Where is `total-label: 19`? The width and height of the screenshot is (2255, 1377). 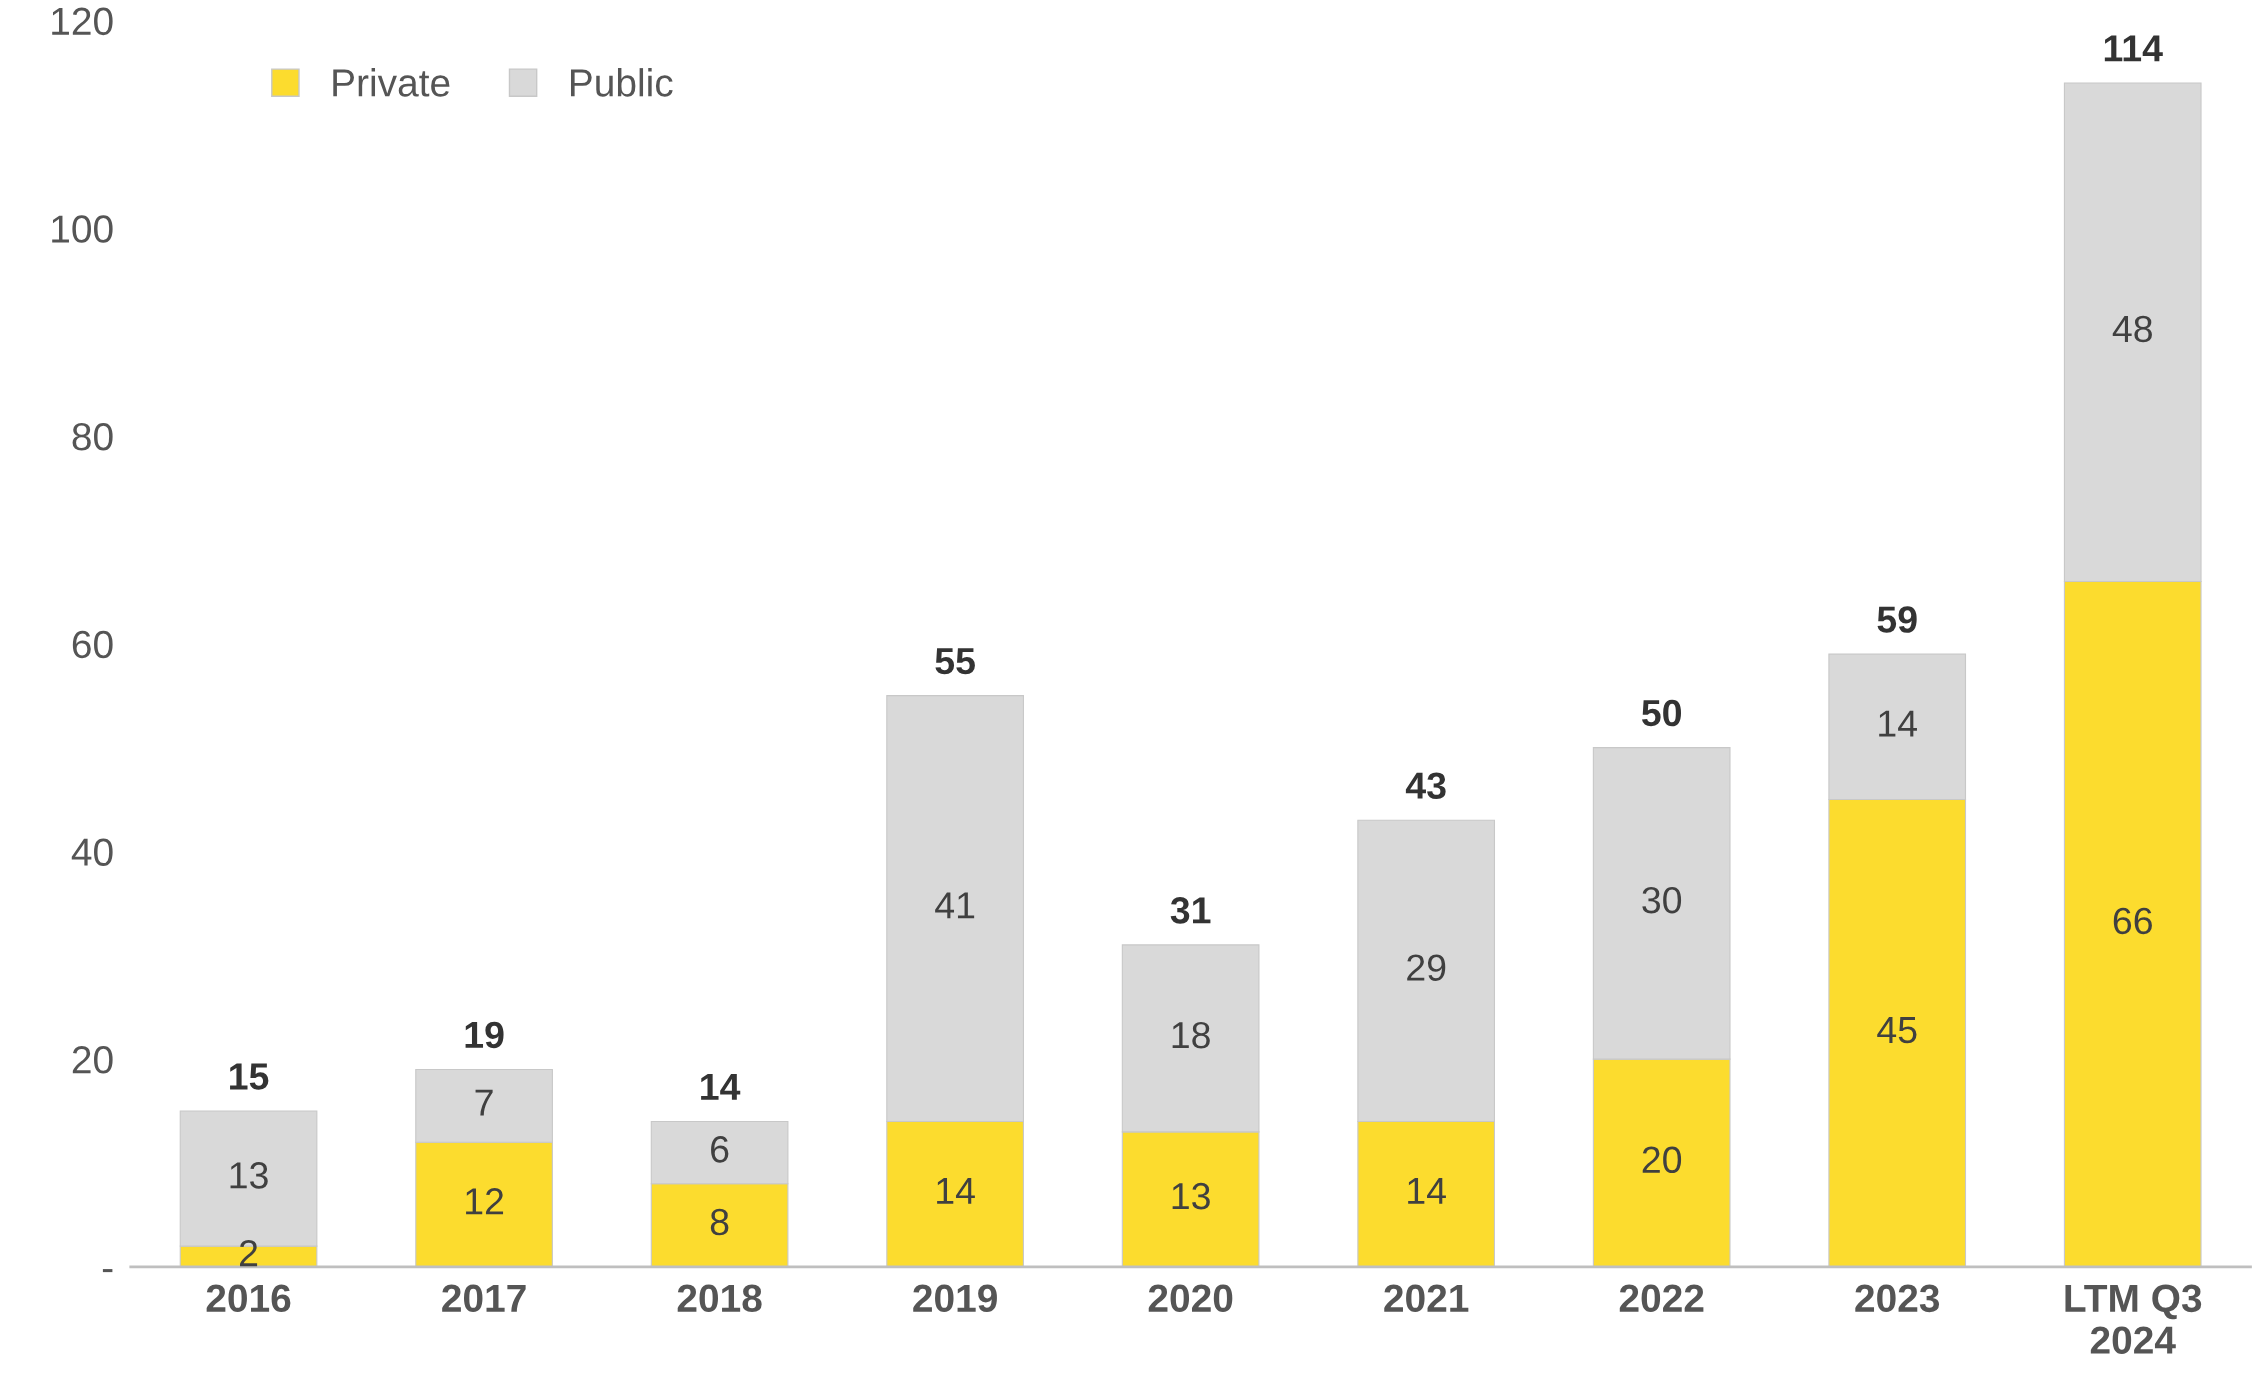
total-label: 19 is located at coordinates (484, 1035).